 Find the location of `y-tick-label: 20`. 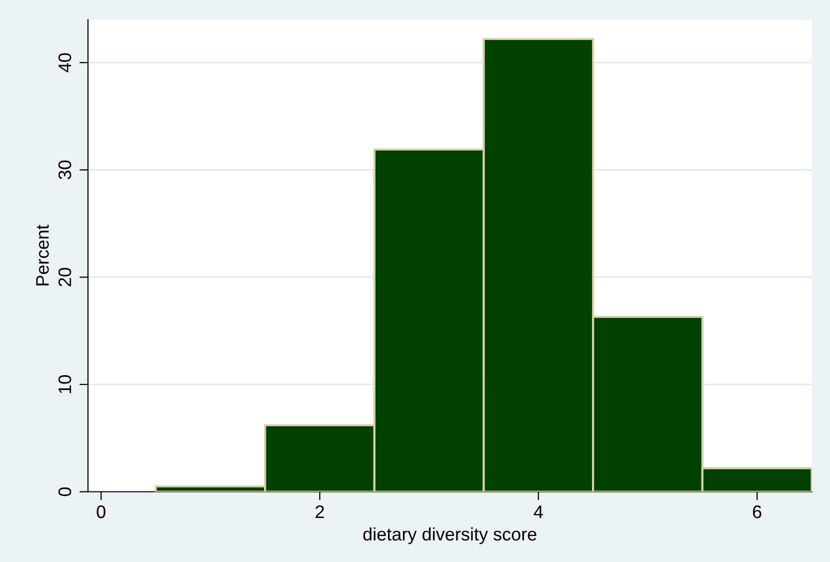

y-tick-label: 20 is located at coordinates (65, 277).